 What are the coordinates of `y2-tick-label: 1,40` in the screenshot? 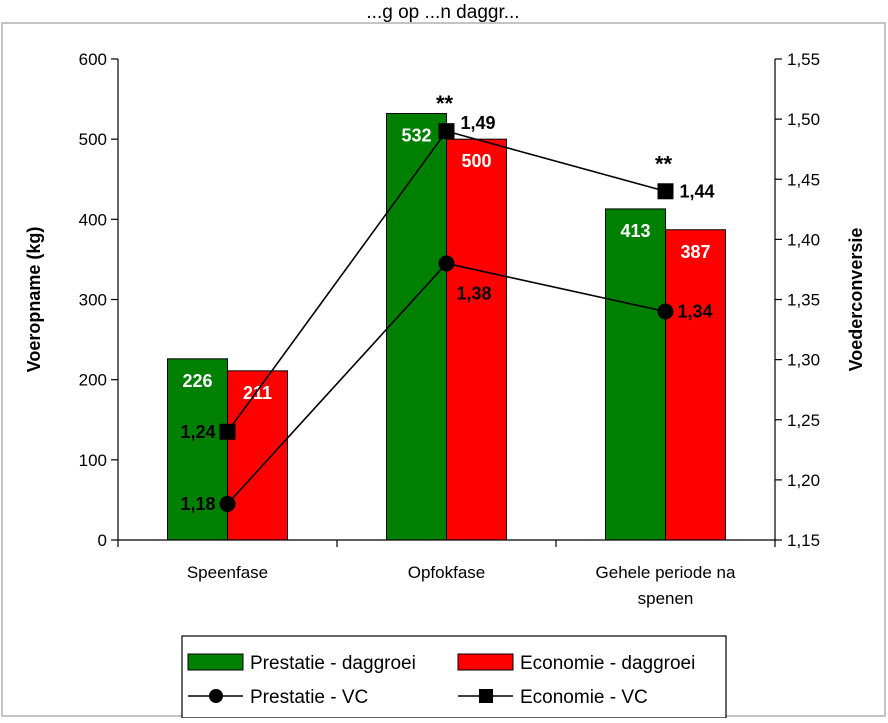 It's located at (803, 239).